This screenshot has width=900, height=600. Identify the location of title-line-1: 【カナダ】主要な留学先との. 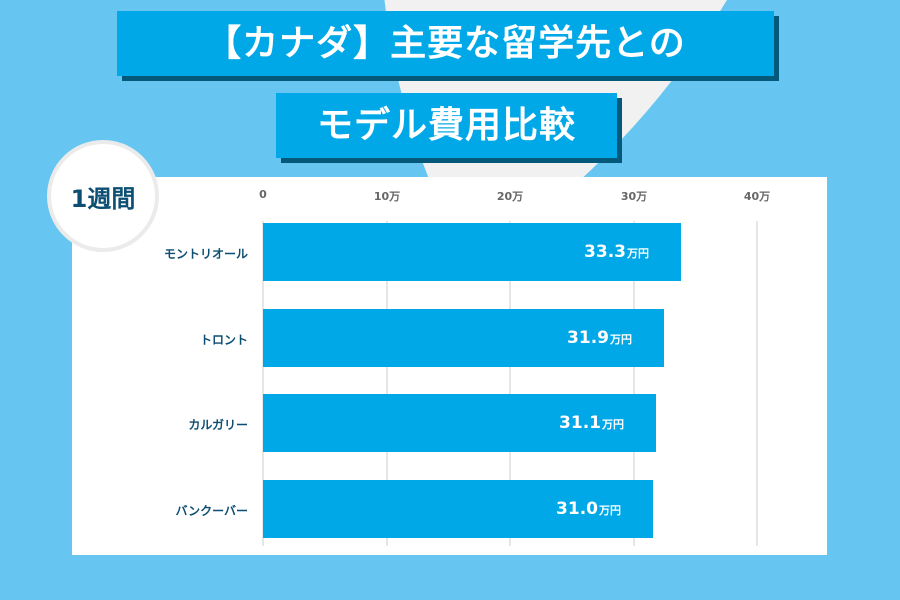
(445, 43).